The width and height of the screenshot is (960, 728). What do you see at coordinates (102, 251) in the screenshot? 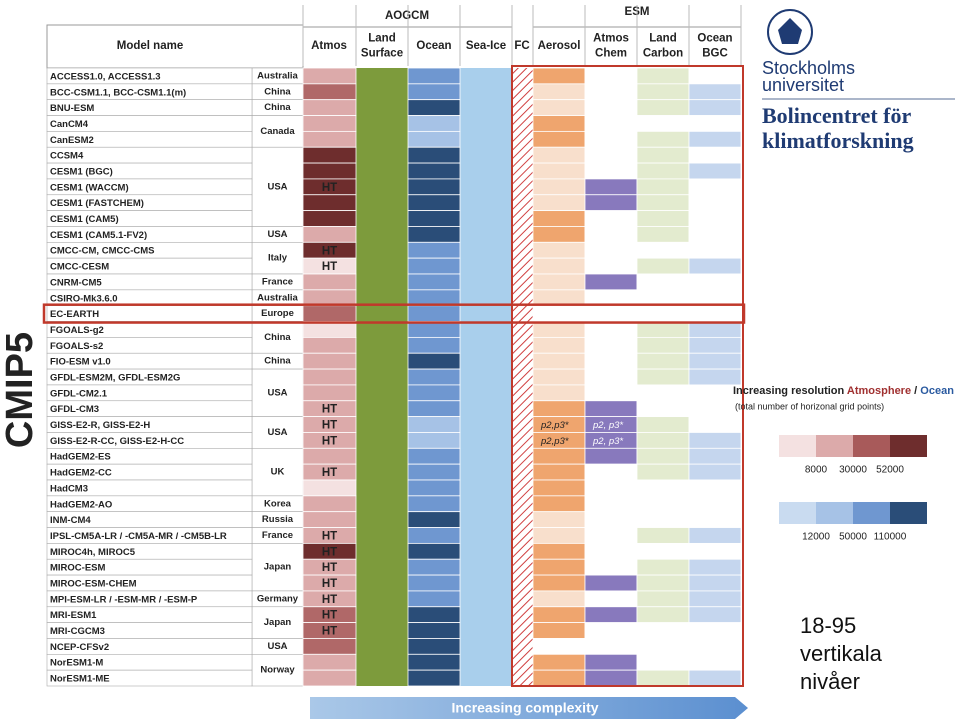
I see `model-name: CMCC-CM, CMCC-CMS` at bounding box center [102, 251].